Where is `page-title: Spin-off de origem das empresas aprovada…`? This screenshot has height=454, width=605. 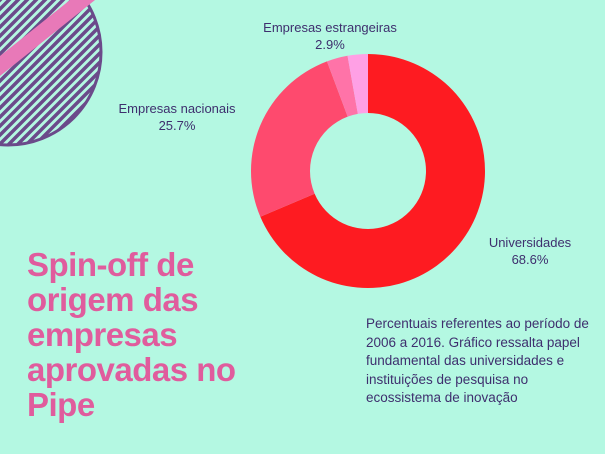
page-title: Spin-off de origem das empresas aprovada… is located at coordinates (131, 334).